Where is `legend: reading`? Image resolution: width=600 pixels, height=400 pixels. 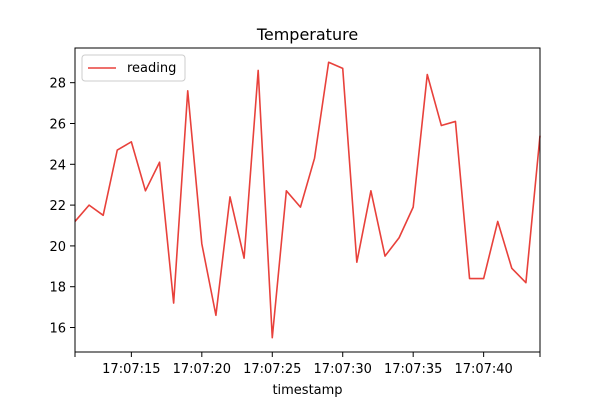 legend: reading is located at coordinates (133, 68).